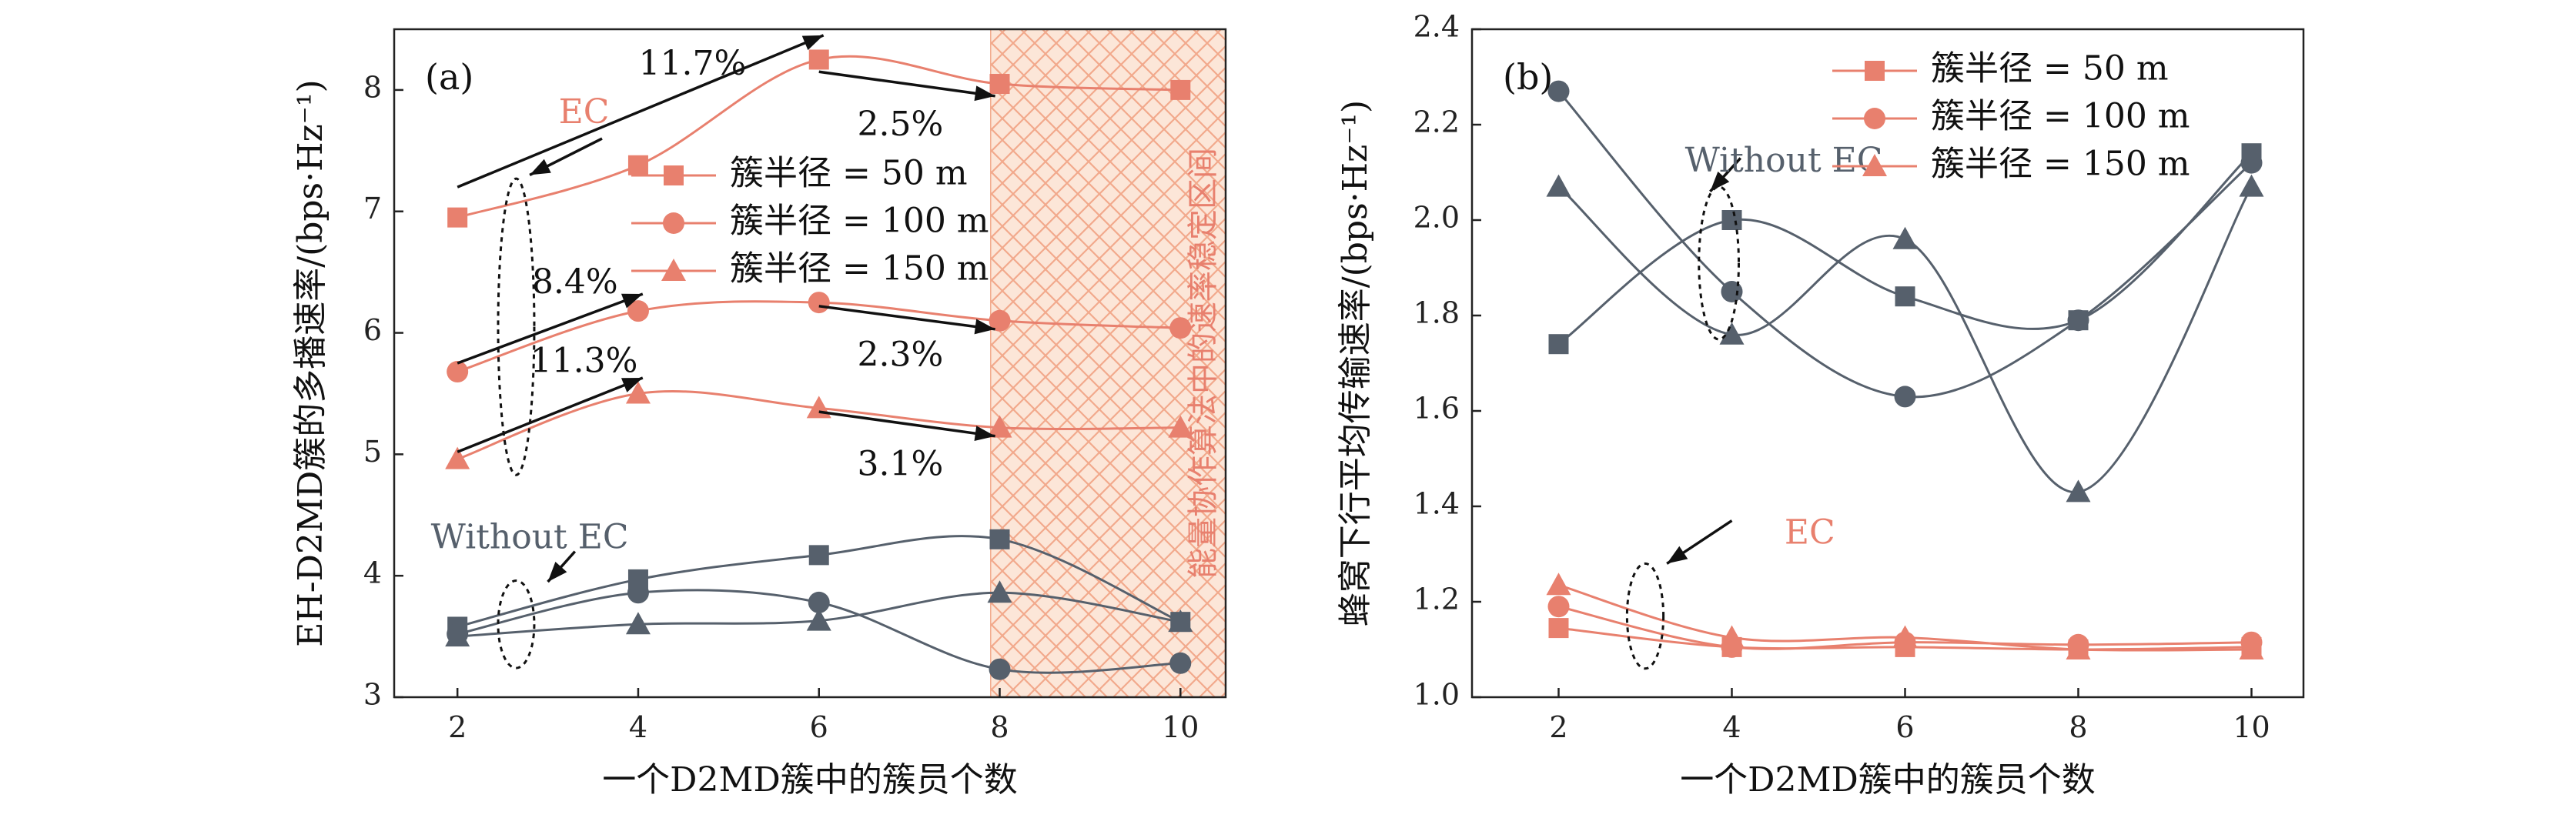 The image size is (2576, 818). What do you see at coordinates (1437, 409) in the screenshot?
I see `y-tick-label-3: 1.6` at bounding box center [1437, 409].